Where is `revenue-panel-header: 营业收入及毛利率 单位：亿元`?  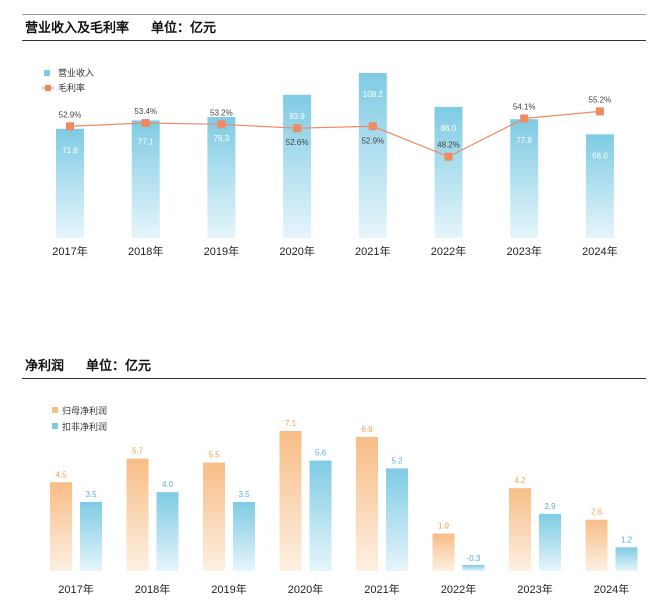
revenue-panel-header: 营业收入及毛利率 单位：亿元 is located at coordinates (334, 28).